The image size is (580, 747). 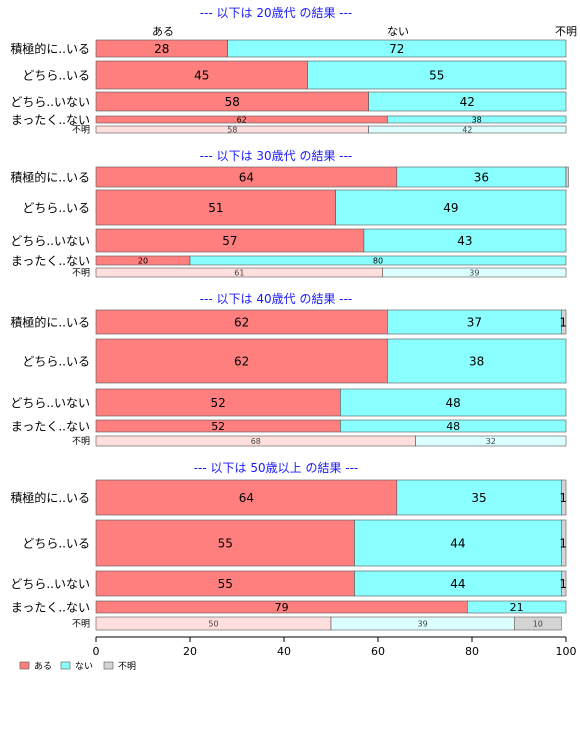 I want to click on data-label: 36, so click(x=481, y=177).